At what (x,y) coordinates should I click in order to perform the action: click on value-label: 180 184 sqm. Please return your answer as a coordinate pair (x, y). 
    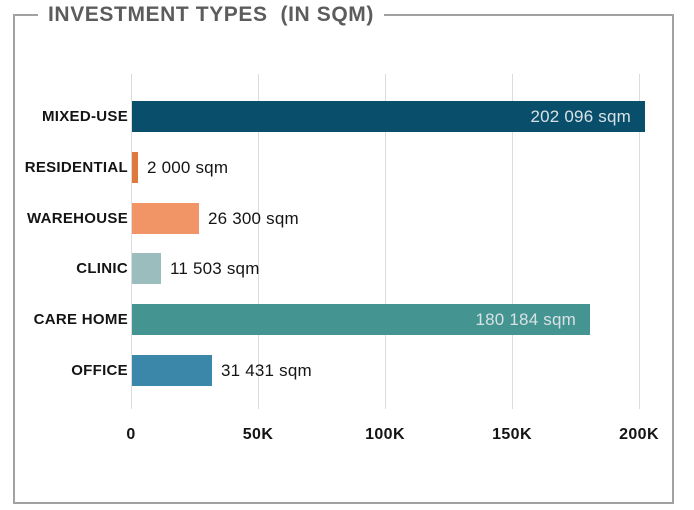
    Looking at the image, I should click on (525, 319).